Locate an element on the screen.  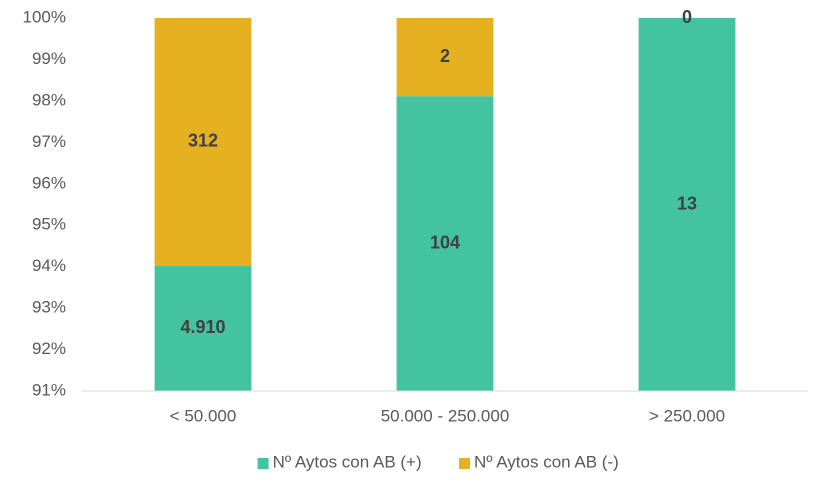
y-tick-label: 91% is located at coordinates (49, 389).